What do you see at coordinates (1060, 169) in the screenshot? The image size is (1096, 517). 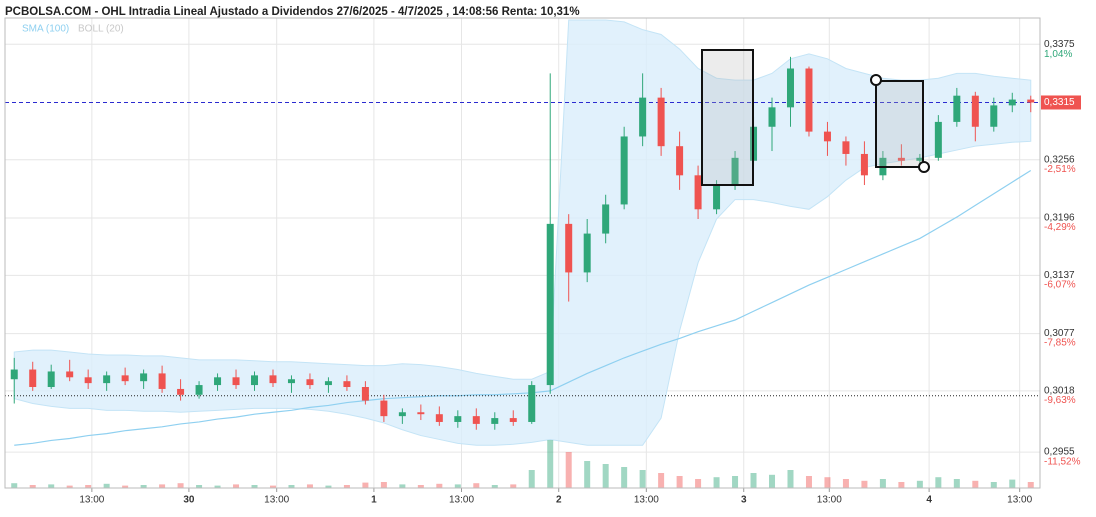 I see `y2-tick-label: -2,51%` at bounding box center [1060, 169].